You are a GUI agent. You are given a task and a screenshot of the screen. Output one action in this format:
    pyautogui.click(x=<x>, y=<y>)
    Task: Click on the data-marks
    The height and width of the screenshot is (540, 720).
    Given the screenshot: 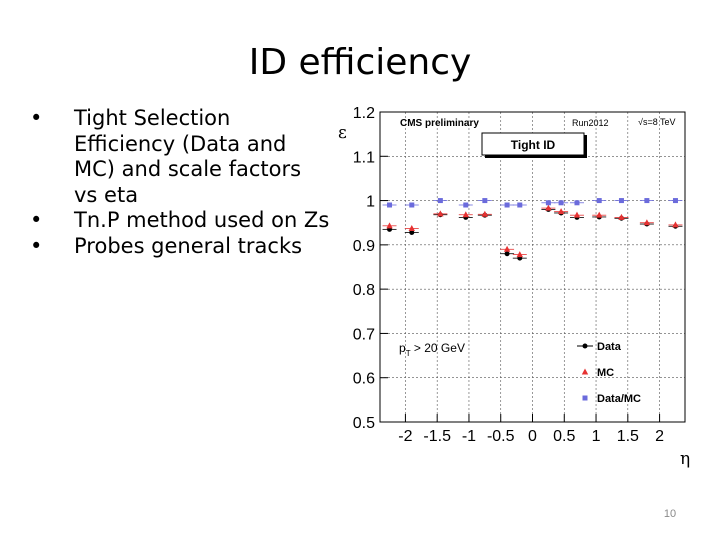 What is the action you would take?
    pyautogui.click(x=532, y=229)
    